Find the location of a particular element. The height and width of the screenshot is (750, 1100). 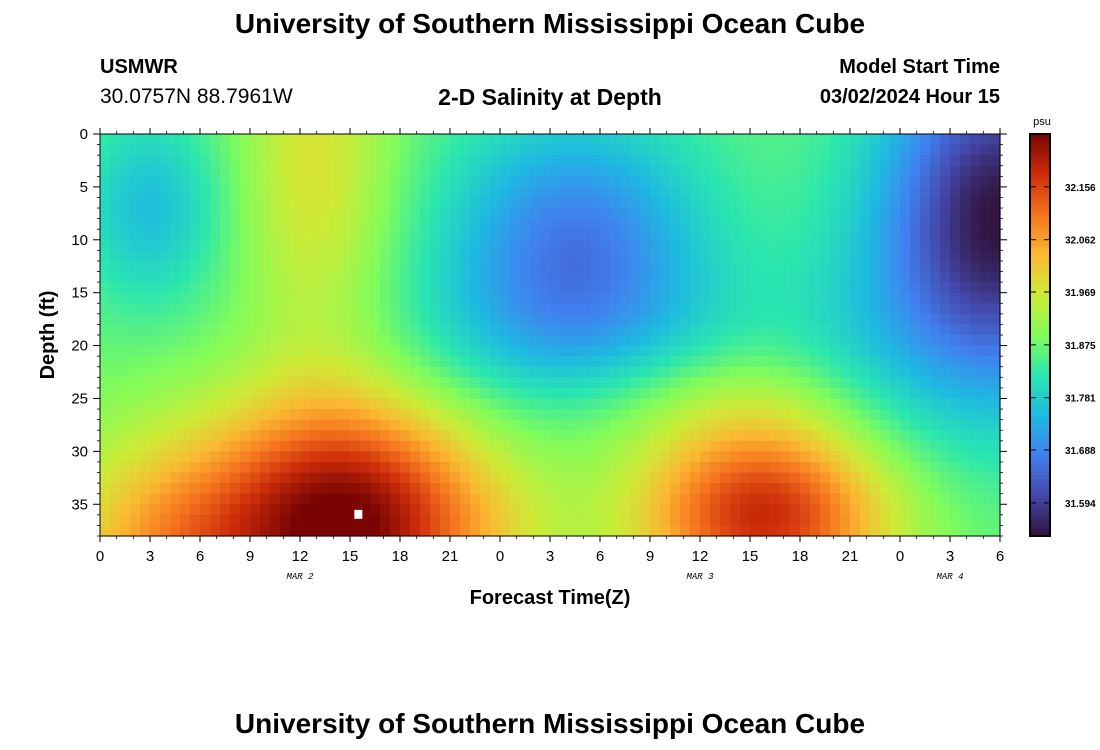

x-tick-label: 12 is located at coordinates (300, 556).